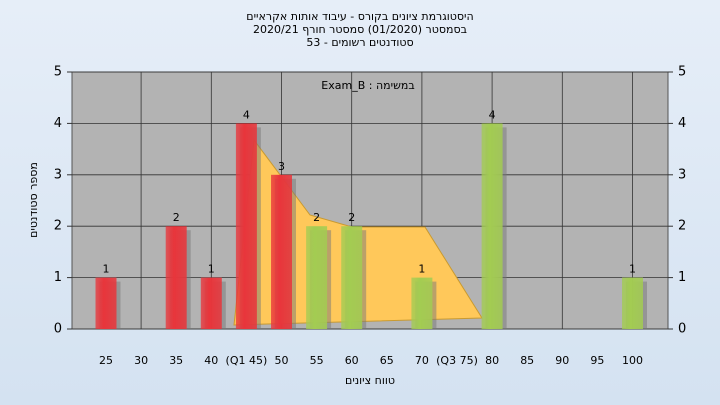 The image size is (720, 405). What do you see at coordinates (682, 123) in the screenshot?
I see `y2-tick-label: 4` at bounding box center [682, 123].